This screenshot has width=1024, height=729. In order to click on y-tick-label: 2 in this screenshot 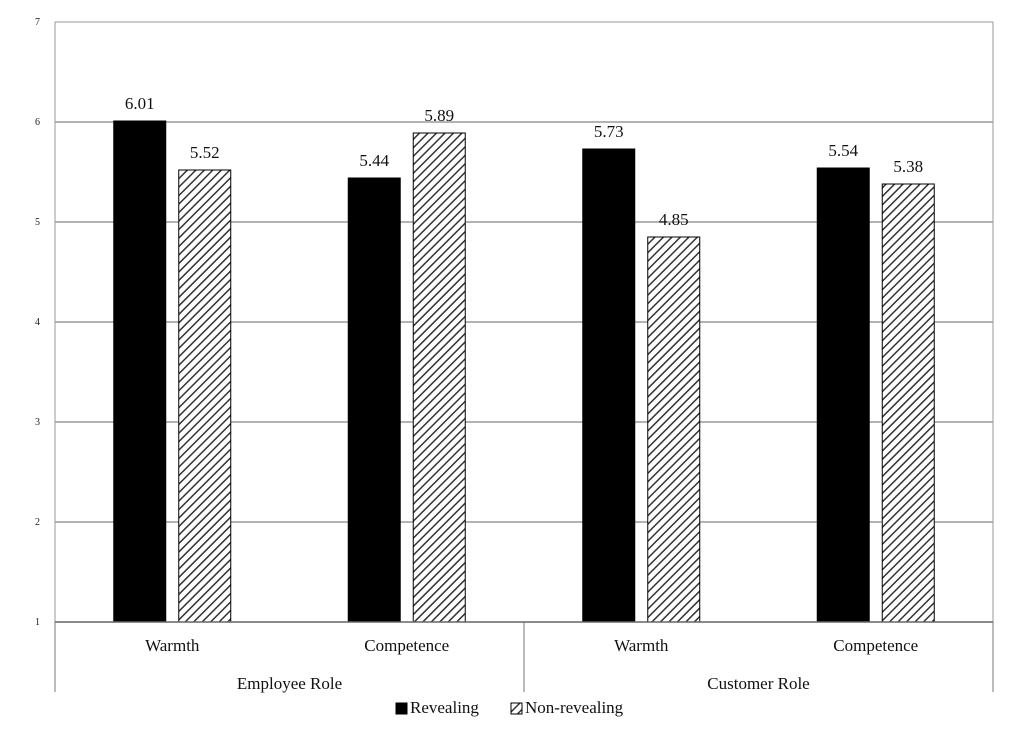, I will do `click(37, 522)`.